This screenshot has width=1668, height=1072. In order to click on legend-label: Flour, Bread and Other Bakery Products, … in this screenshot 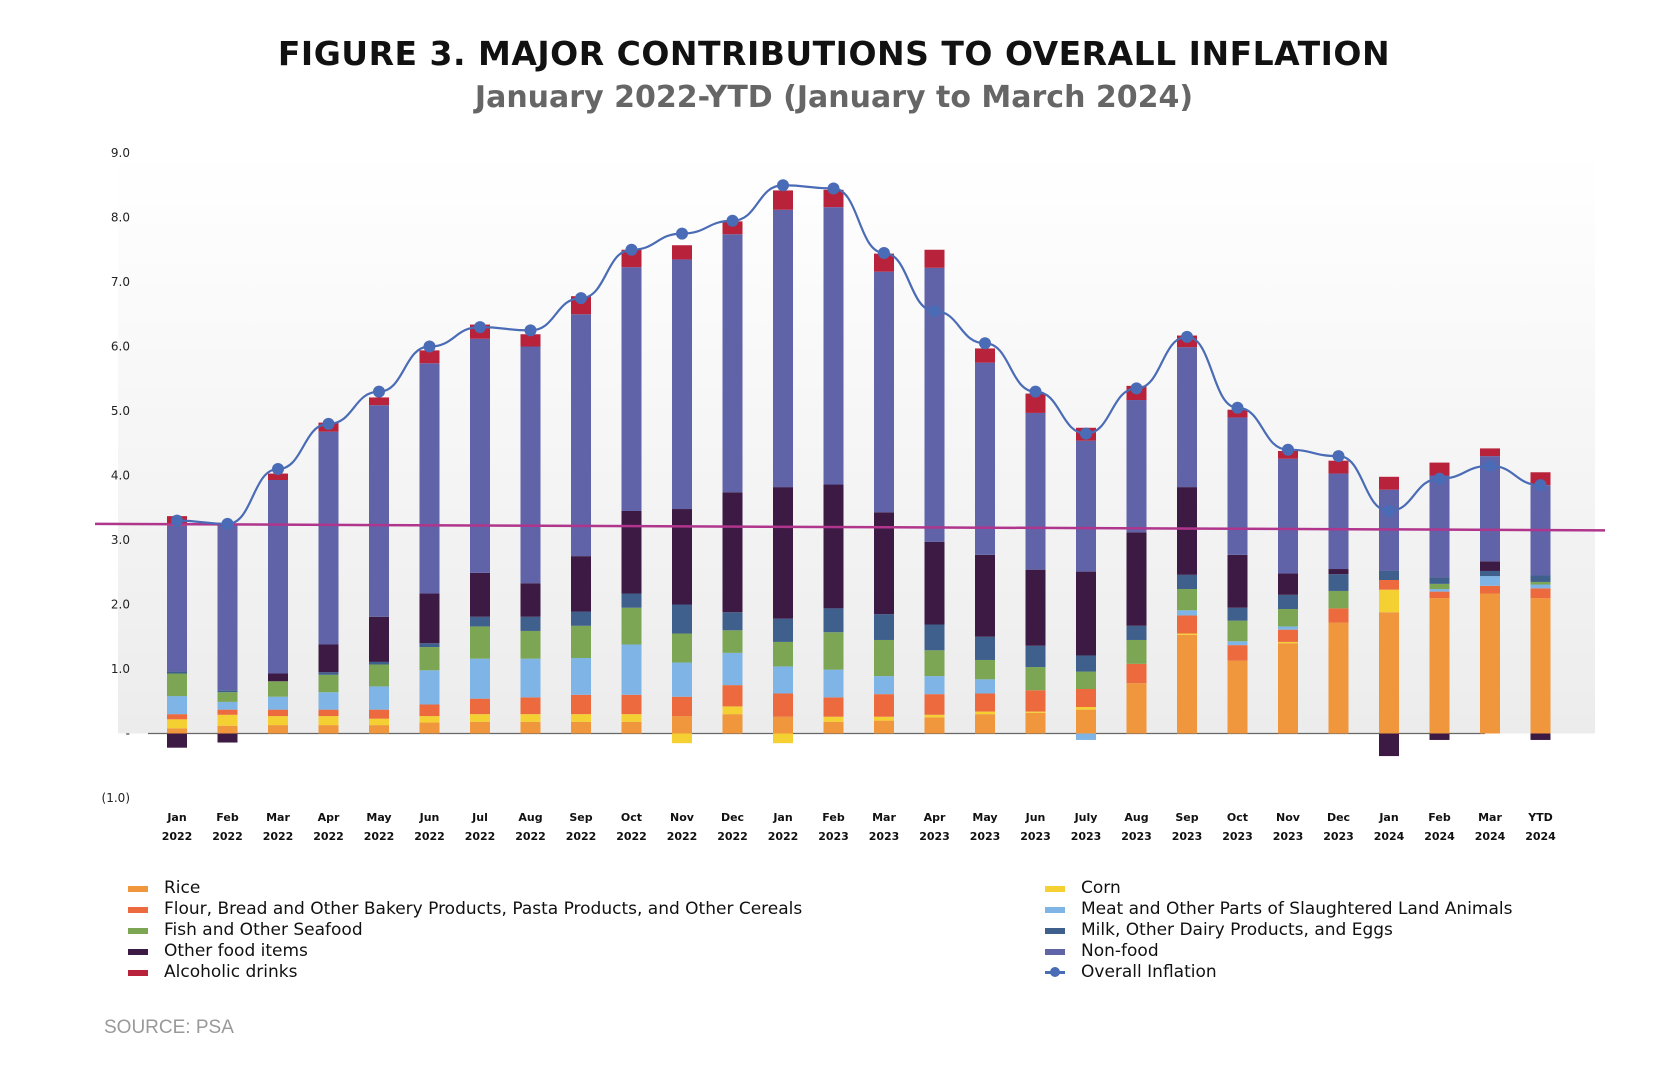, I will do `click(483, 909)`.